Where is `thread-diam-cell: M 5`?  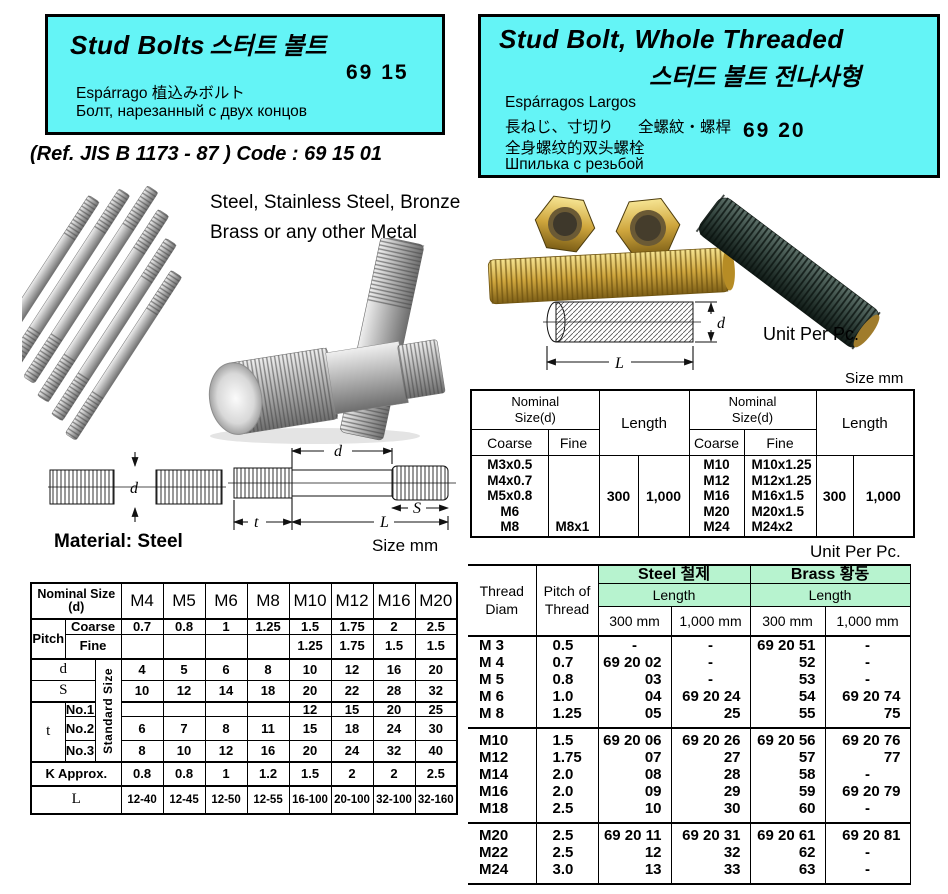
thread-diam-cell: M 5 is located at coordinates (492, 679).